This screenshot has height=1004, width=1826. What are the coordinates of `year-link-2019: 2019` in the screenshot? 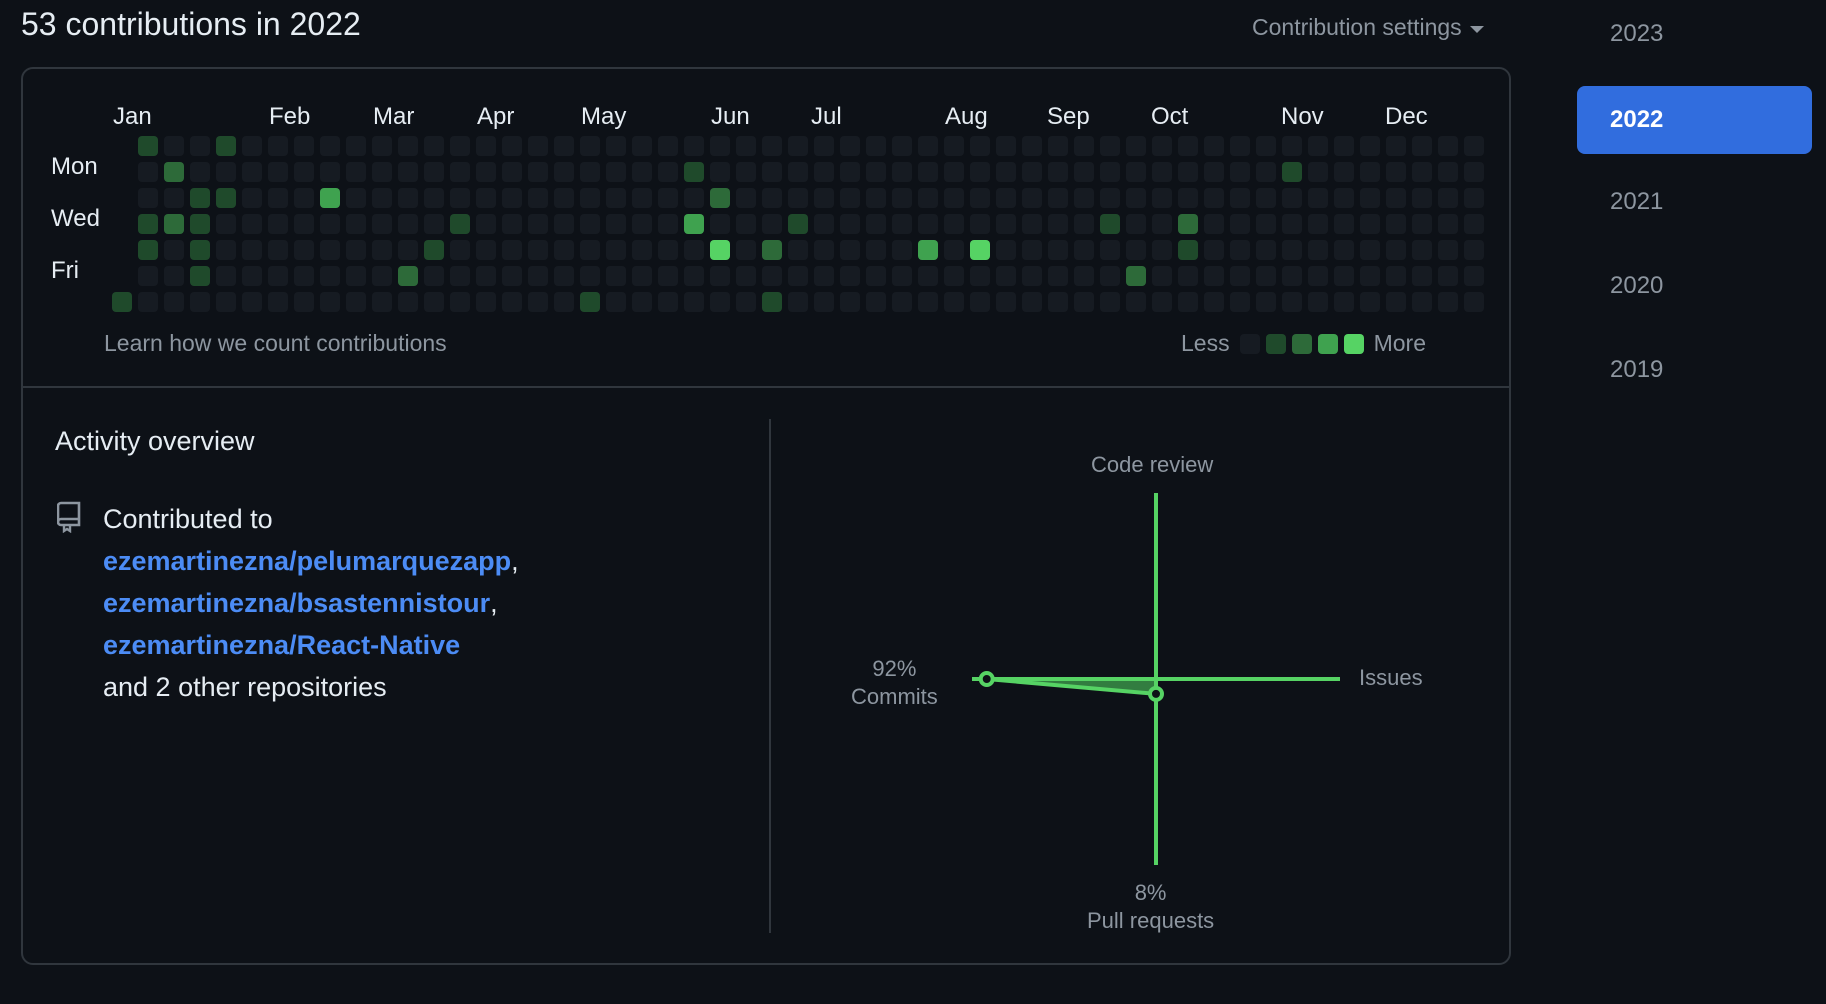 It's located at (1637, 369).